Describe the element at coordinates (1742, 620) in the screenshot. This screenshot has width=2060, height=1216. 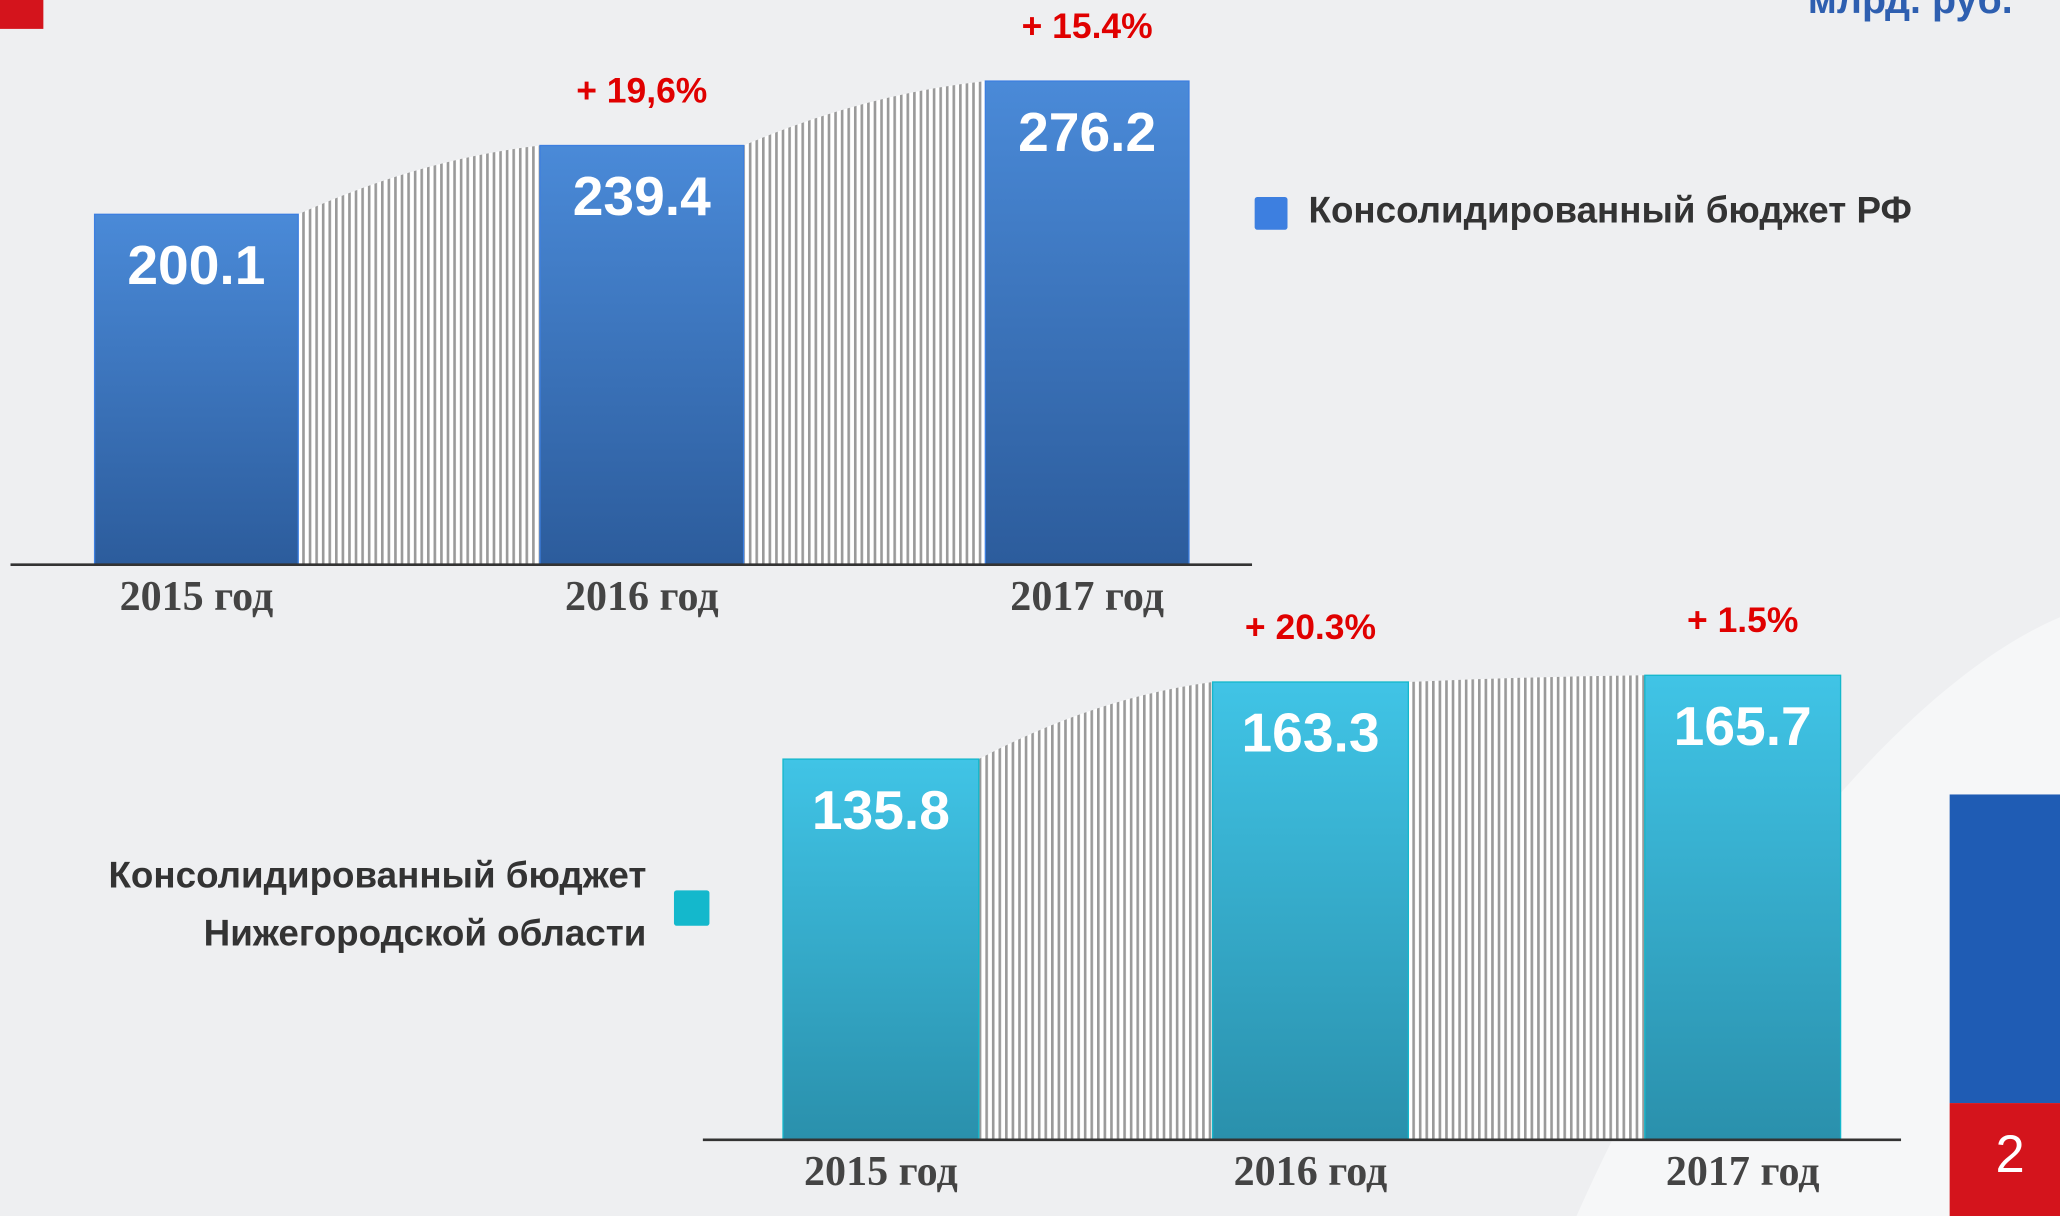
I see `growth-annotation: + 1.5%` at that location.